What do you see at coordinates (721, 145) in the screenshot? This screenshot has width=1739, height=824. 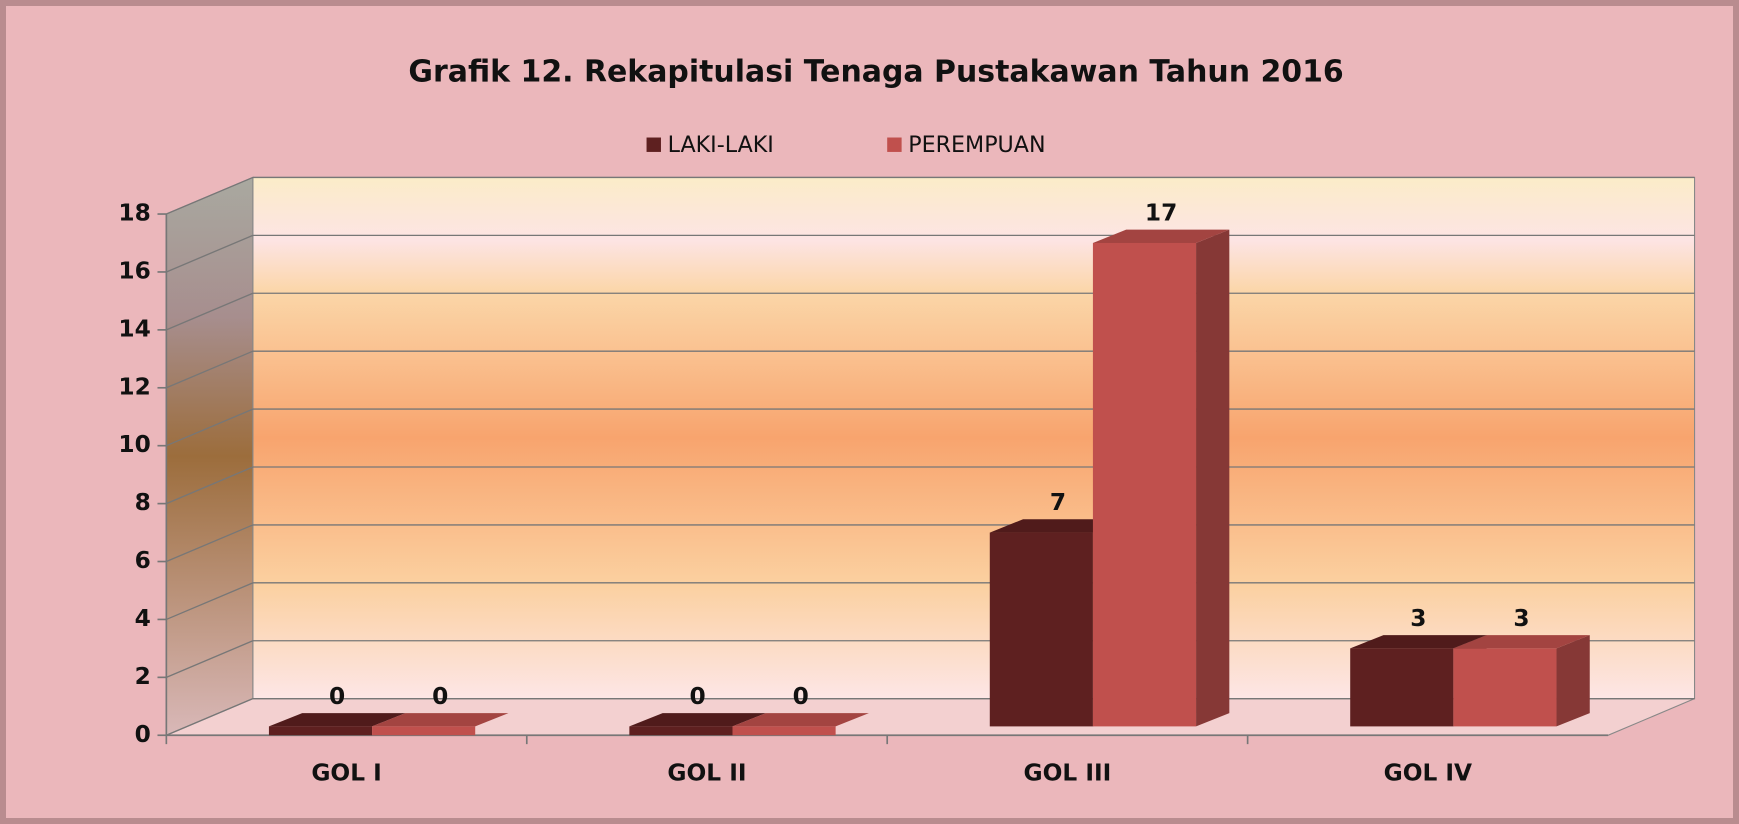 I see `legend-label: LAKI-LAKI` at bounding box center [721, 145].